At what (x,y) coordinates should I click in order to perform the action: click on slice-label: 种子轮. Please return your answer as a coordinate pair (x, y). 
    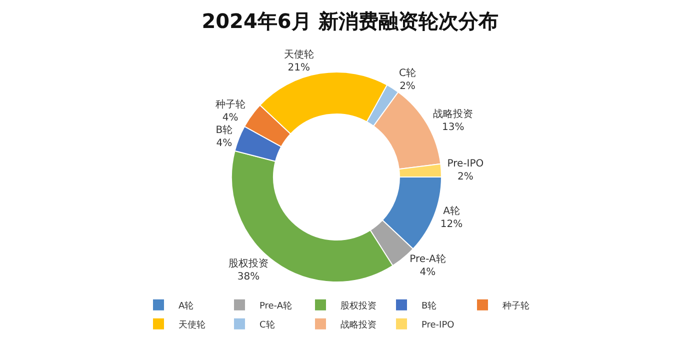
    Looking at the image, I should click on (230, 104).